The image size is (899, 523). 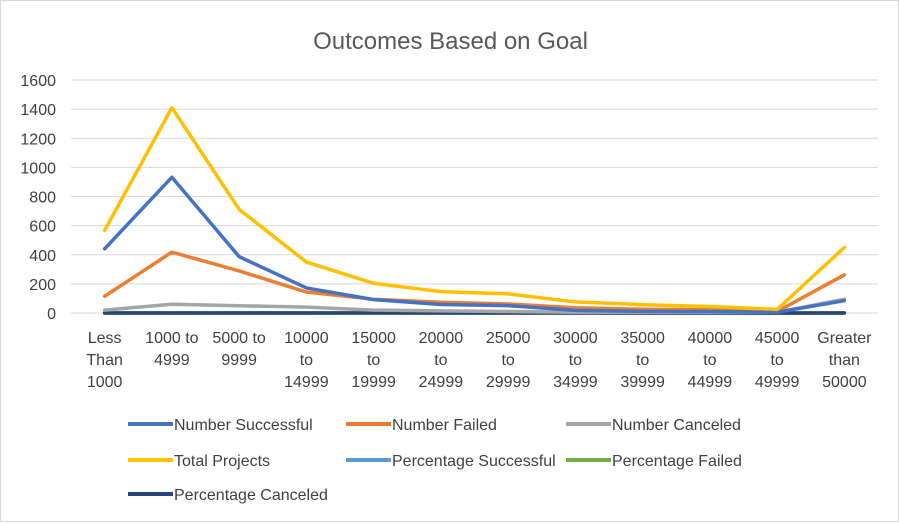 I want to click on x-tick-label-line: 15000, so click(x=373, y=338).